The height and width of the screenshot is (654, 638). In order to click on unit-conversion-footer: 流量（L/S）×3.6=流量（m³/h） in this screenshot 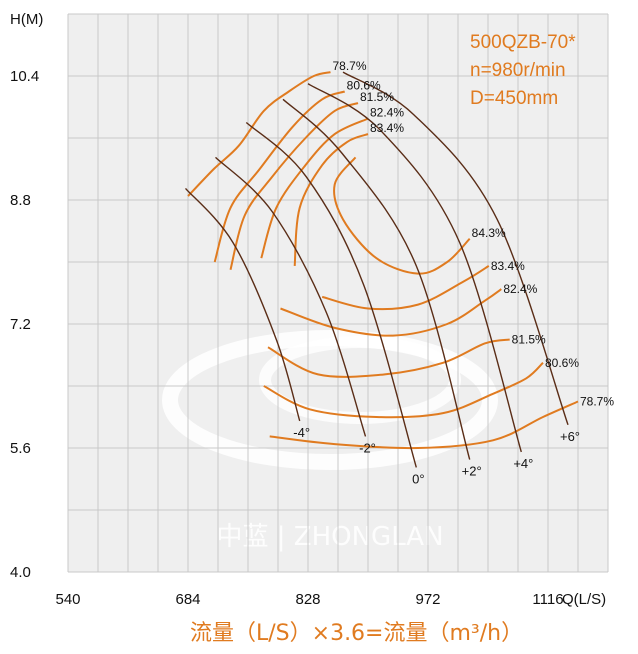, I will do `click(356, 633)`.